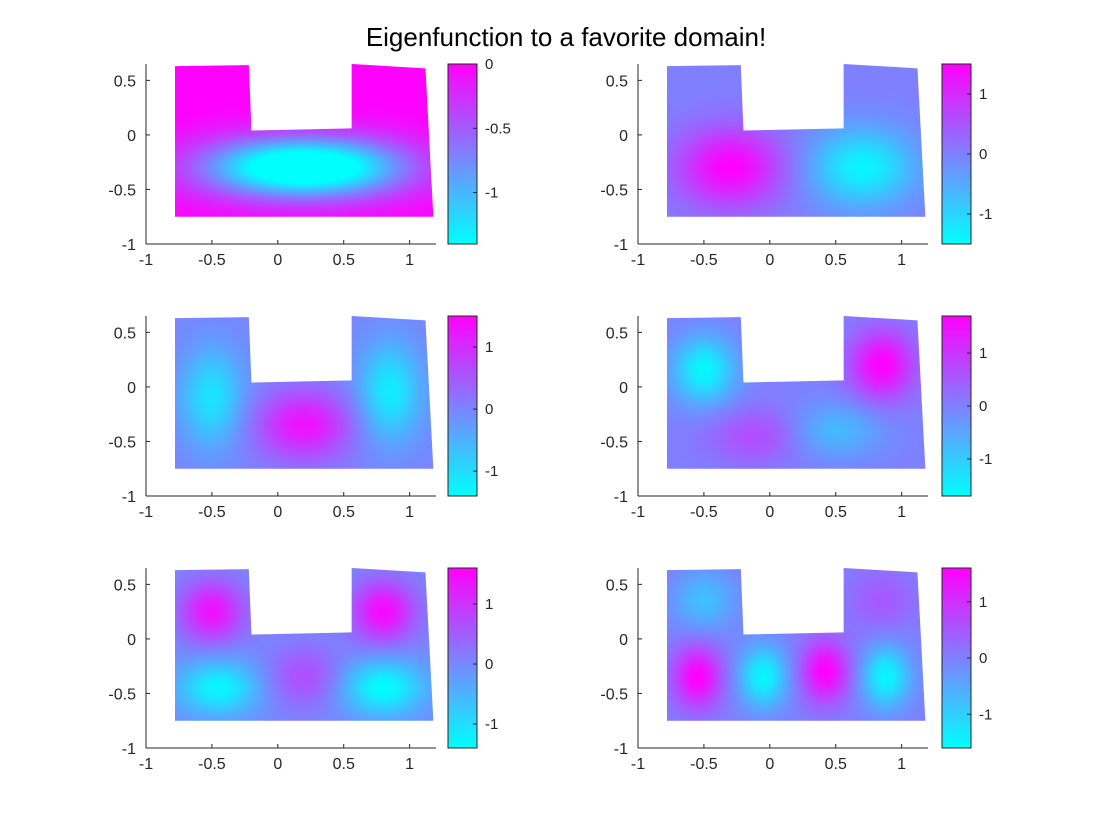 The width and height of the screenshot is (1120, 840). I want to click on subplot-6: -1 -0.5 0 0.5 1 0.5 0 -0.5 -1 1 0 -1, so click(796, 670).